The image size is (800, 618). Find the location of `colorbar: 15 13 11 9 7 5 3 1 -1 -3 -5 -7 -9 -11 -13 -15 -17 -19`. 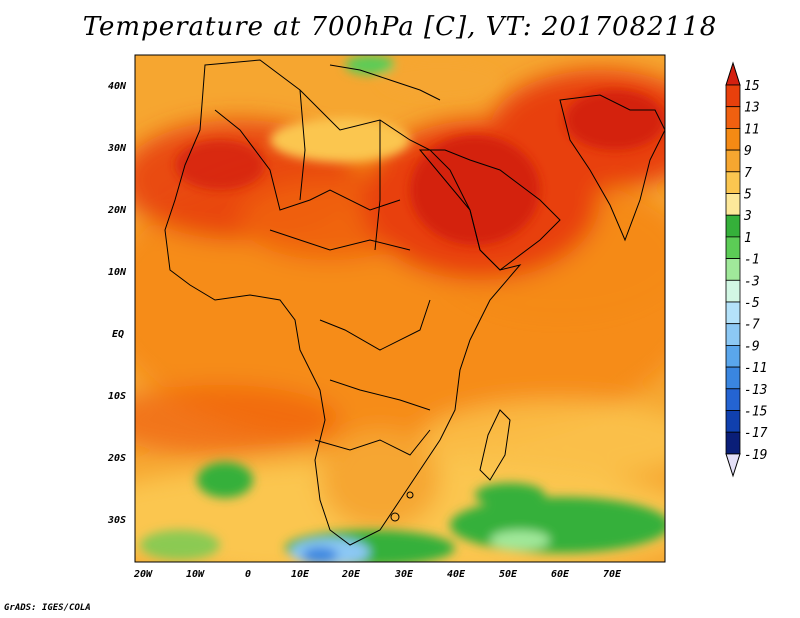

colorbar: 15 13 11 9 7 5 3 1 -1 -3 -5 -7 -9 -11 -13 -15 -17 -19 is located at coordinates (746, 269).